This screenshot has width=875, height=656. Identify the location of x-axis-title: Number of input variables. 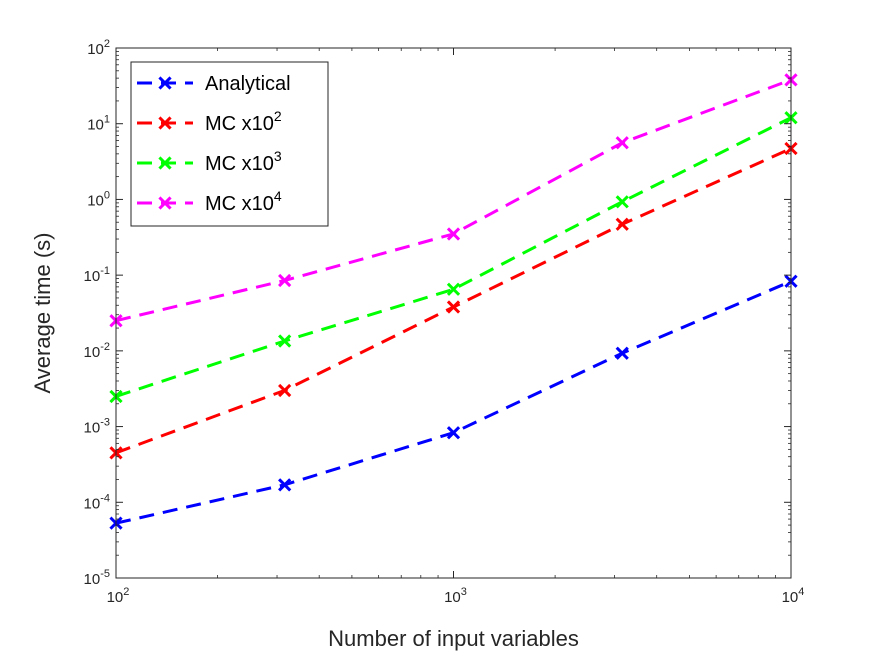
(453, 638).